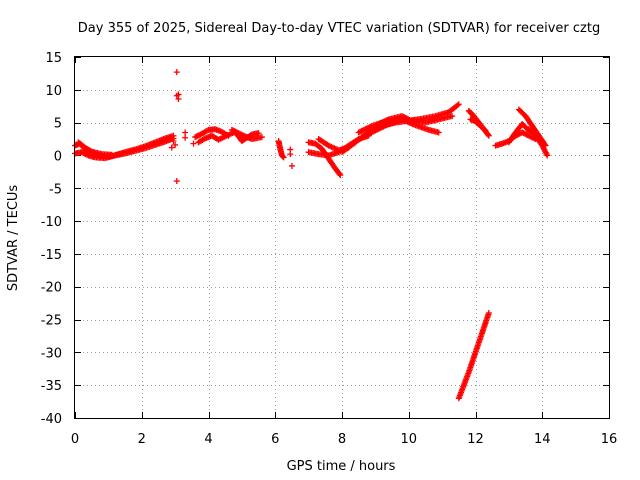 This screenshot has width=640, height=480. What do you see at coordinates (341, 466) in the screenshot?
I see `x-axis-label: GPS time / hours` at bounding box center [341, 466].